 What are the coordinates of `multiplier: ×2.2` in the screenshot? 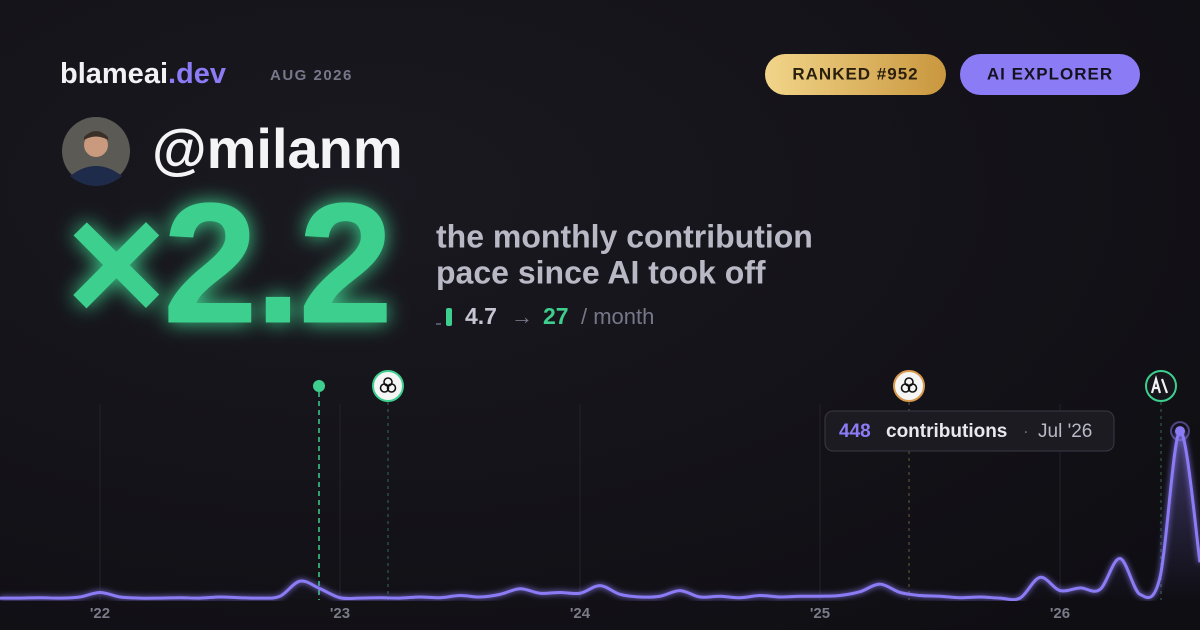 It's located at (228, 263).